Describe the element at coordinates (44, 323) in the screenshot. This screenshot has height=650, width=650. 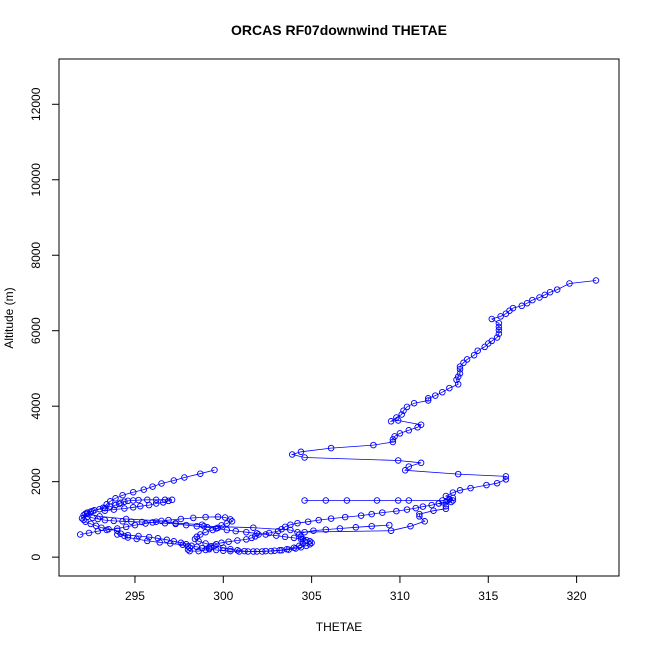
I see `y-axis: 0 2000 4000 6000 8000 10000 12000` at that location.